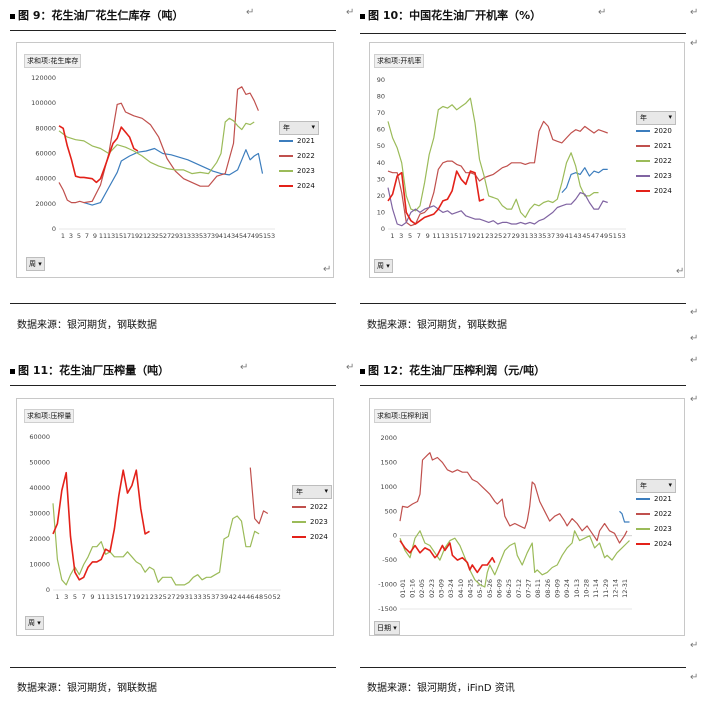  I want to click on series-line-2022, so click(259, 496).